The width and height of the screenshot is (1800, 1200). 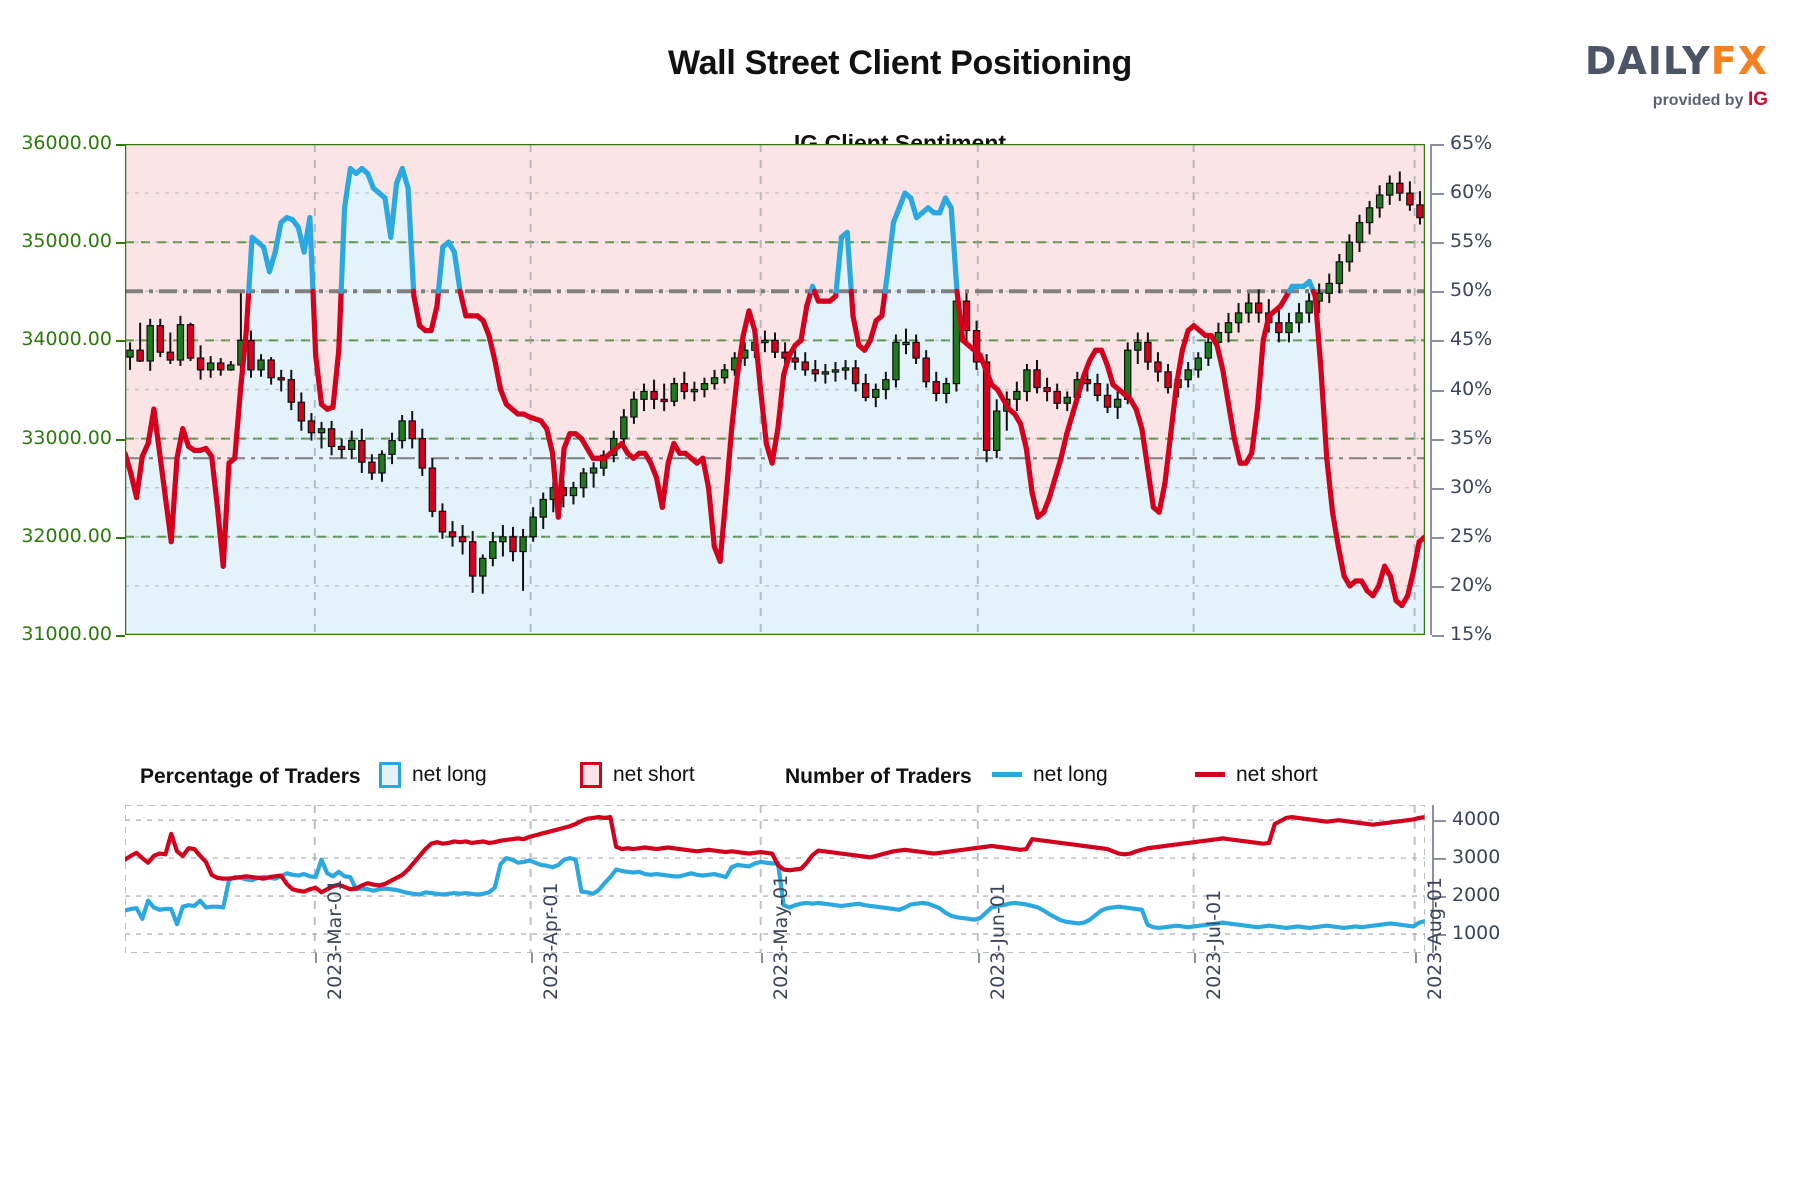 I want to click on percent-tick-label: 20%, so click(x=1471, y=584).